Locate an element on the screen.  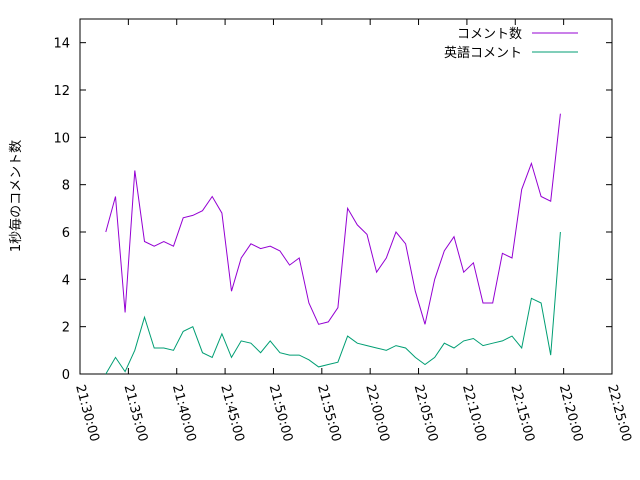
x-tick-label: 21:55:00 is located at coordinates (329, 413).